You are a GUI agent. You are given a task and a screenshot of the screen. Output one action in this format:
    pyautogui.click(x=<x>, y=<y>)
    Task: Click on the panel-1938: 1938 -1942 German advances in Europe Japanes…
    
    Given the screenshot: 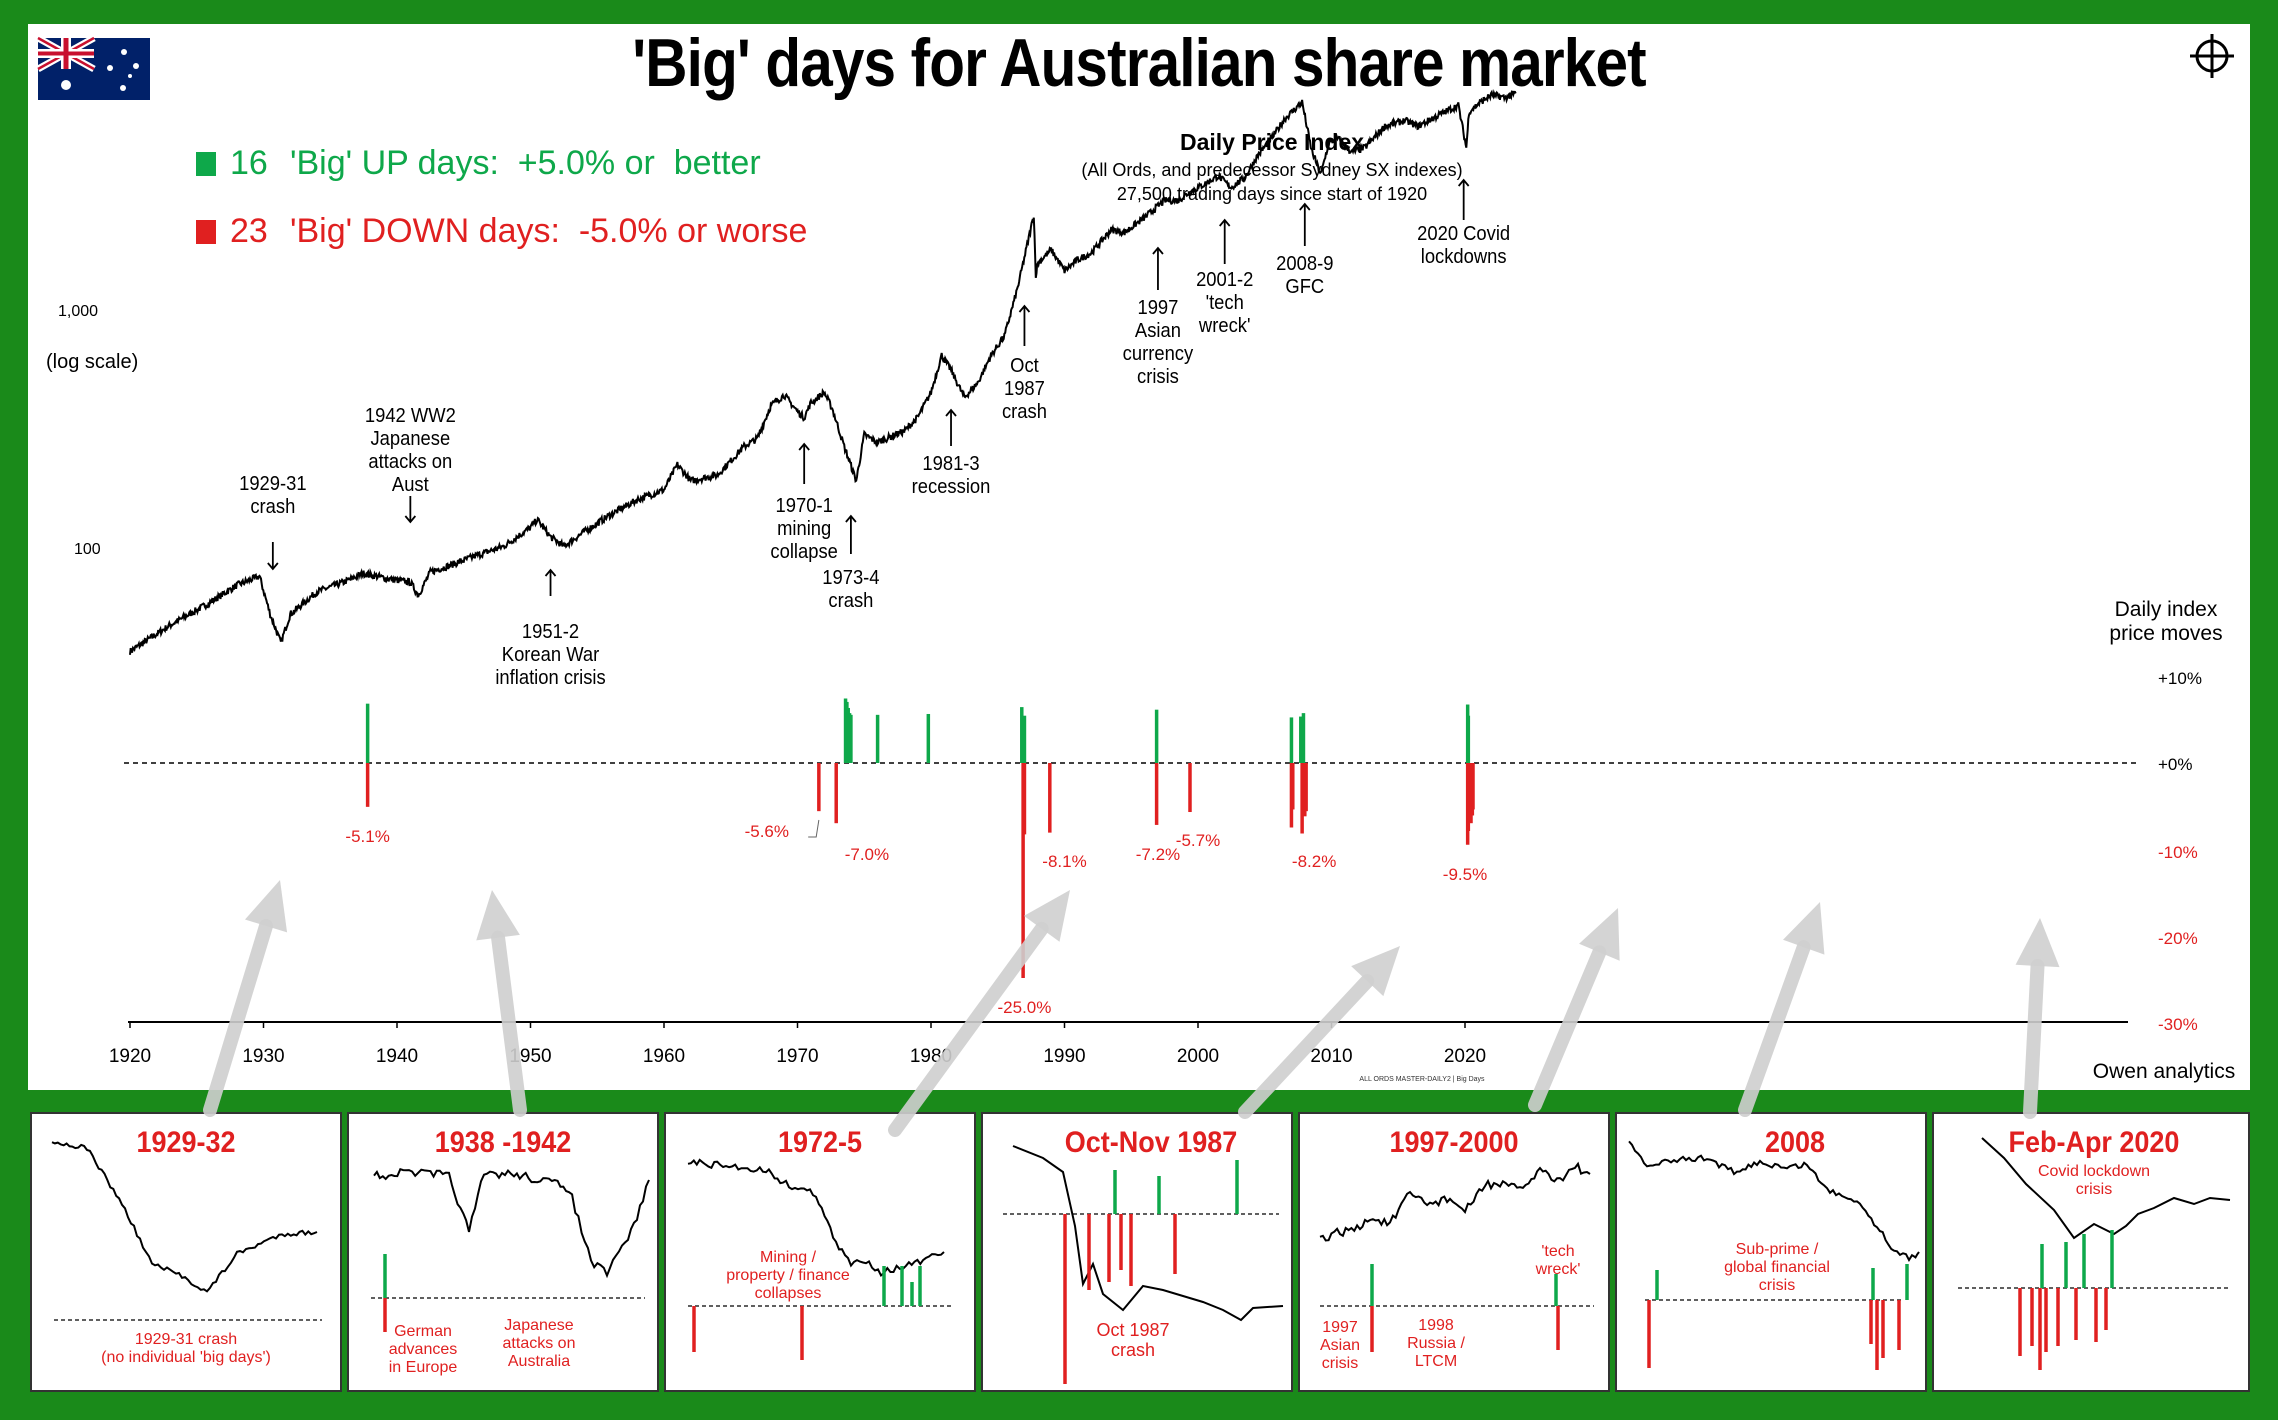 What is the action you would take?
    pyautogui.click(x=503, y=1252)
    